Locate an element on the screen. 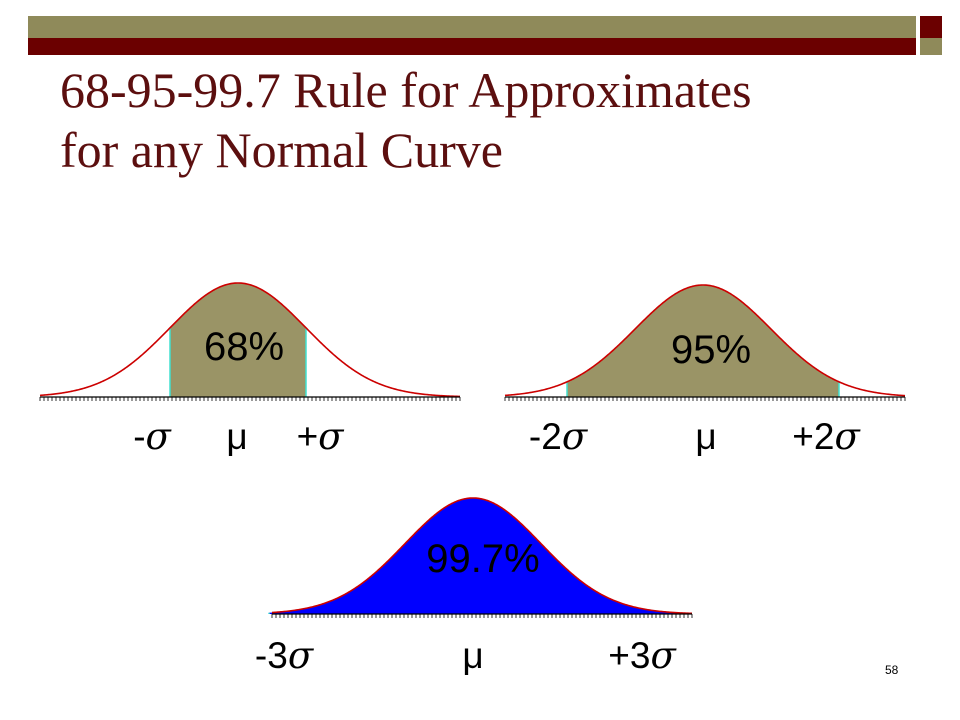  shaded-region-three-sigma is located at coordinates (473, 556).